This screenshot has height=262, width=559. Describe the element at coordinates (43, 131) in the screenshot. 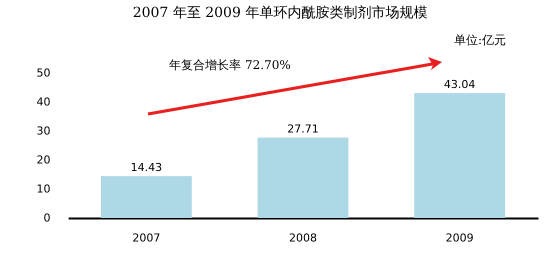

I see `y-tick-label: 30` at that location.